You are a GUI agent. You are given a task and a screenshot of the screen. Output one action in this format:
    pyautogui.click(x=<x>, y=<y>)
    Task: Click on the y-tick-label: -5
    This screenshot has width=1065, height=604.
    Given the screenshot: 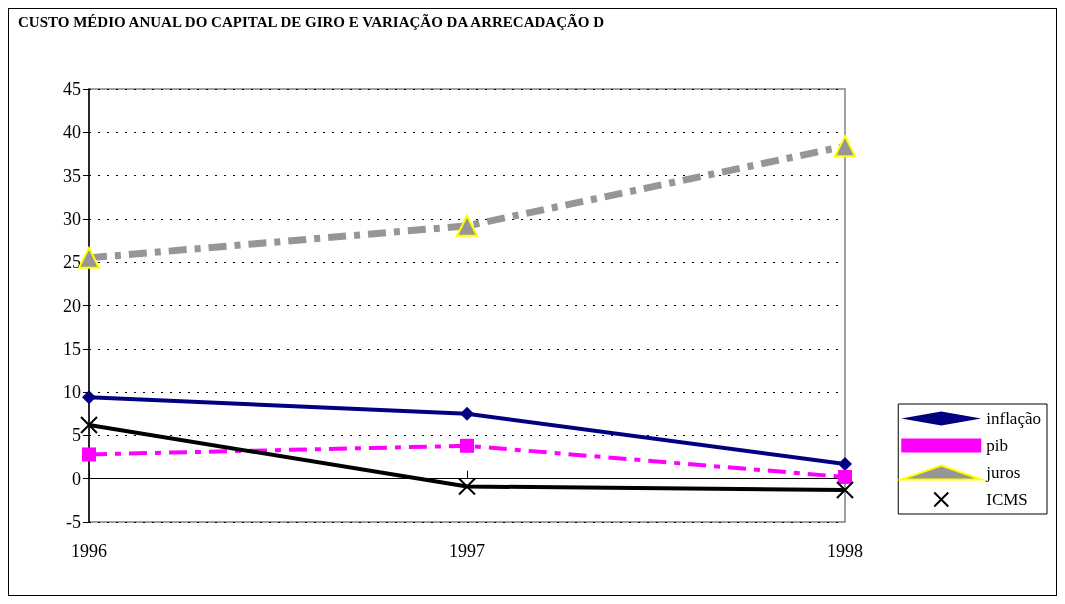 What is the action you would take?
    pyautogui.click(x=73, y=522)
    